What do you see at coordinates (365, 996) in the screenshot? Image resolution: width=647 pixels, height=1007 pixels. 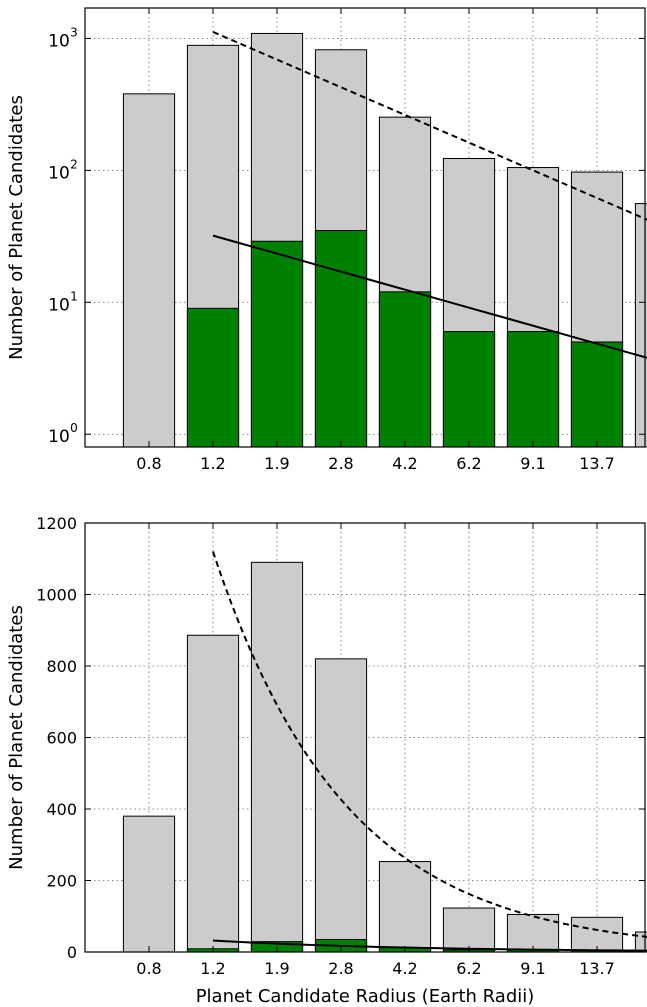 I see `x-axis-label: Planet Candidate Radius (Earth Radii)` at bounding box center [365, 996].